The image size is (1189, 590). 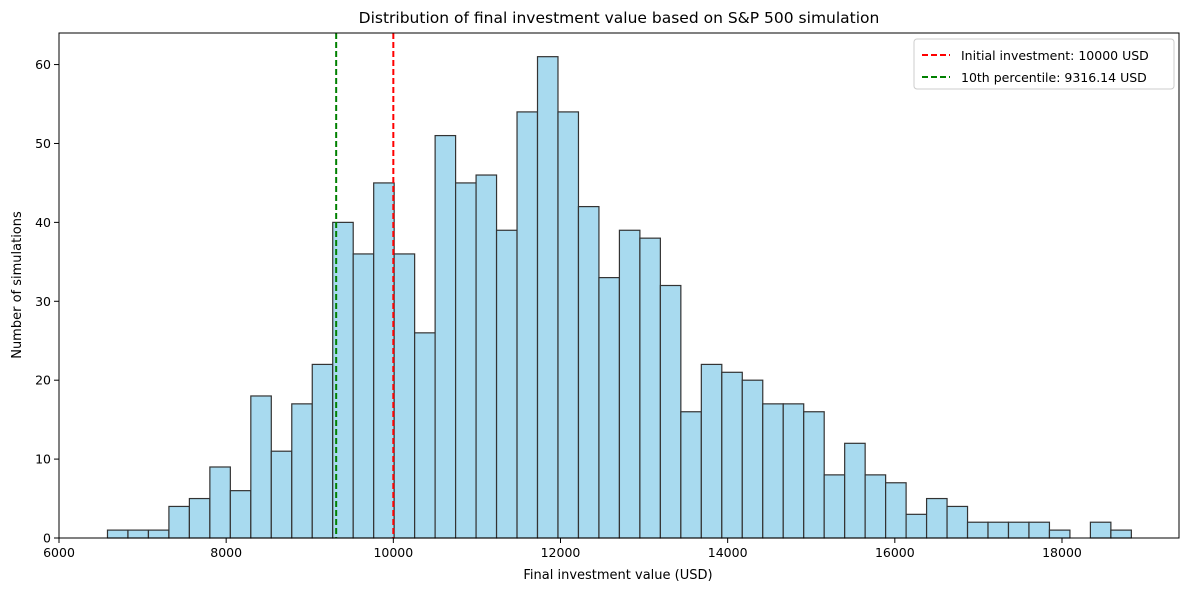 I want to click on x-tick-label: 14000, so click(x=728, y=552).